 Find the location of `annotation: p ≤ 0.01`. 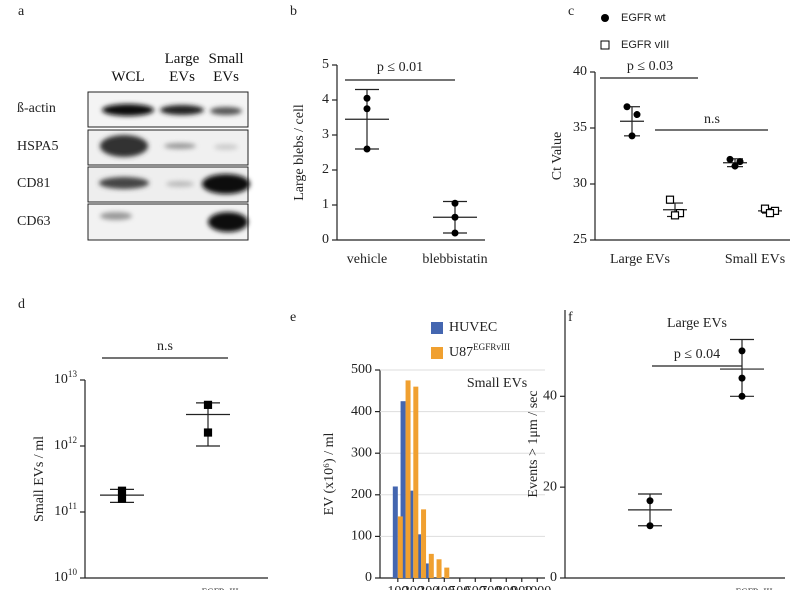

annotation: p ≤ 0.01 is located at coordinates (400, 67).